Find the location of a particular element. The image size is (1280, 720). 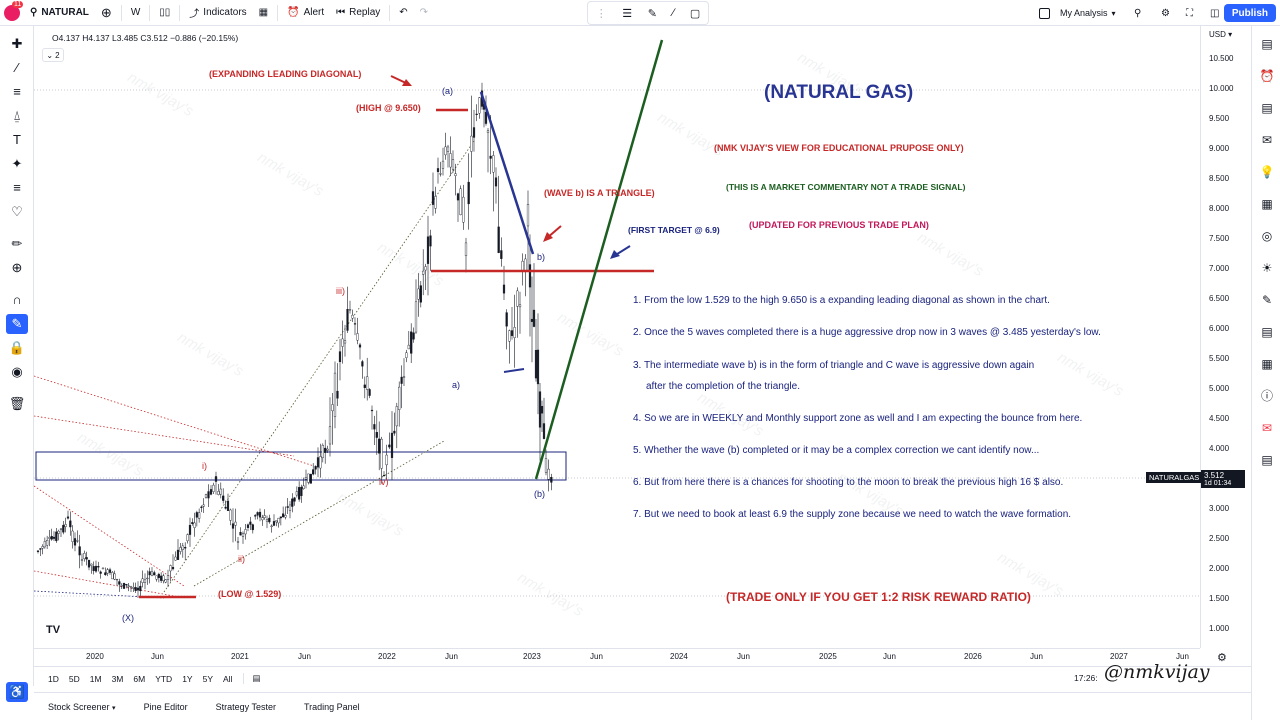

text-tool-icon: T is located at coordinates (17, 139).